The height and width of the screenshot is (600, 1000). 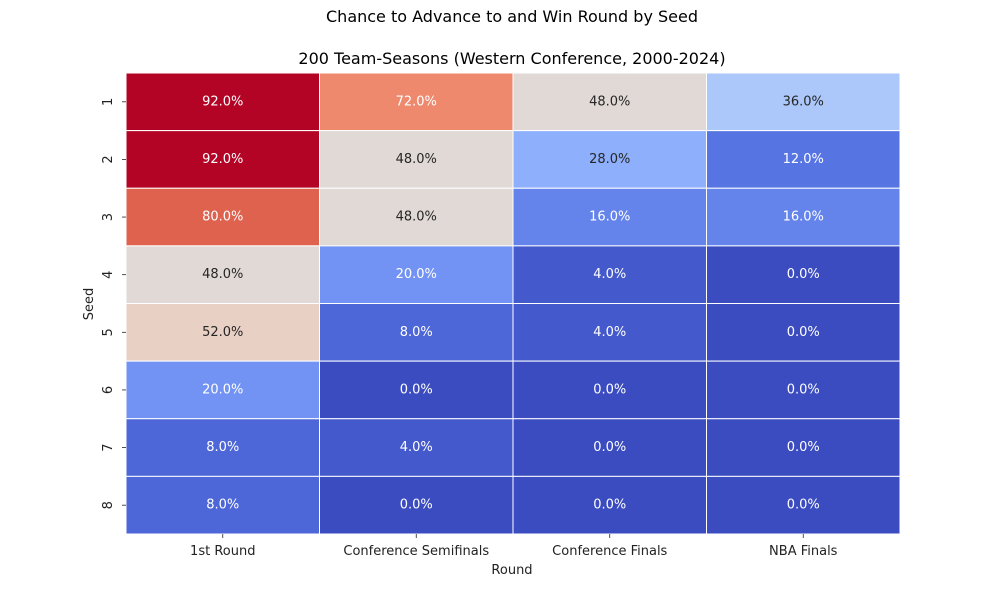 I want to click on y-axis-ticks: 1 2 3 4 5 6 7 8, so click(x=113, y=303).